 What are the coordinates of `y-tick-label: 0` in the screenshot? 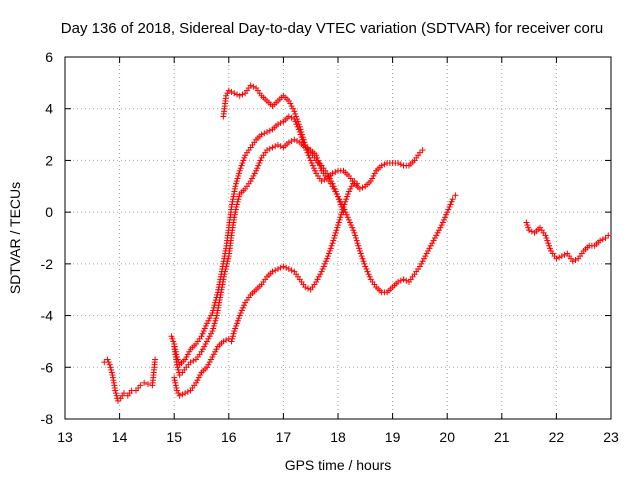 It's located at (49, 212).